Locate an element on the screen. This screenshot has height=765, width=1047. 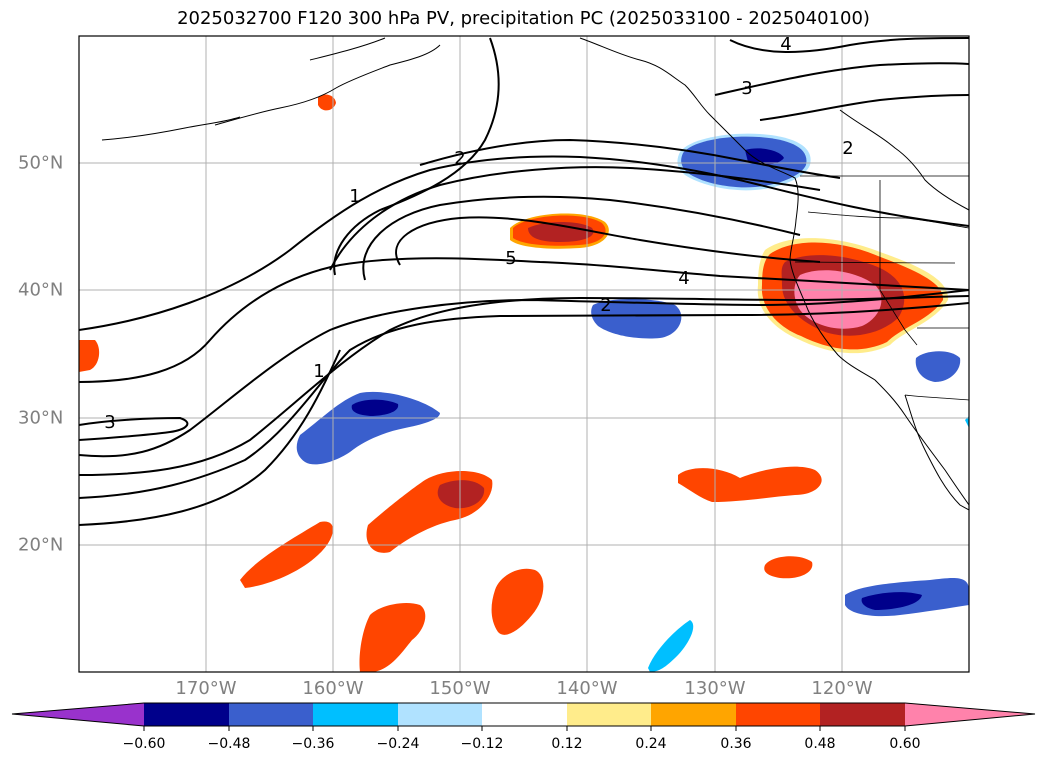
lat-label: 20°N is located at coordinates (41, 545).